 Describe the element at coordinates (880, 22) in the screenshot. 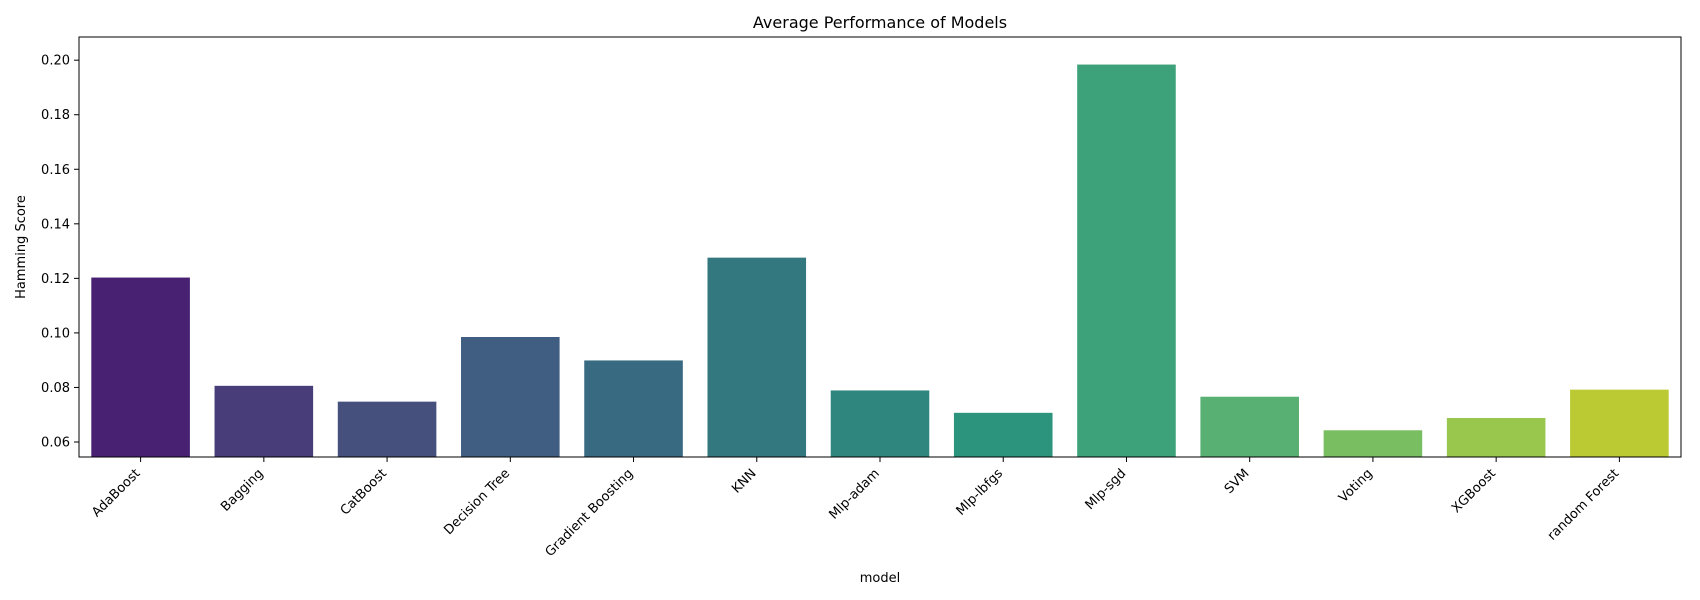

I see `chart-title: Average Performance of Models` at that location.